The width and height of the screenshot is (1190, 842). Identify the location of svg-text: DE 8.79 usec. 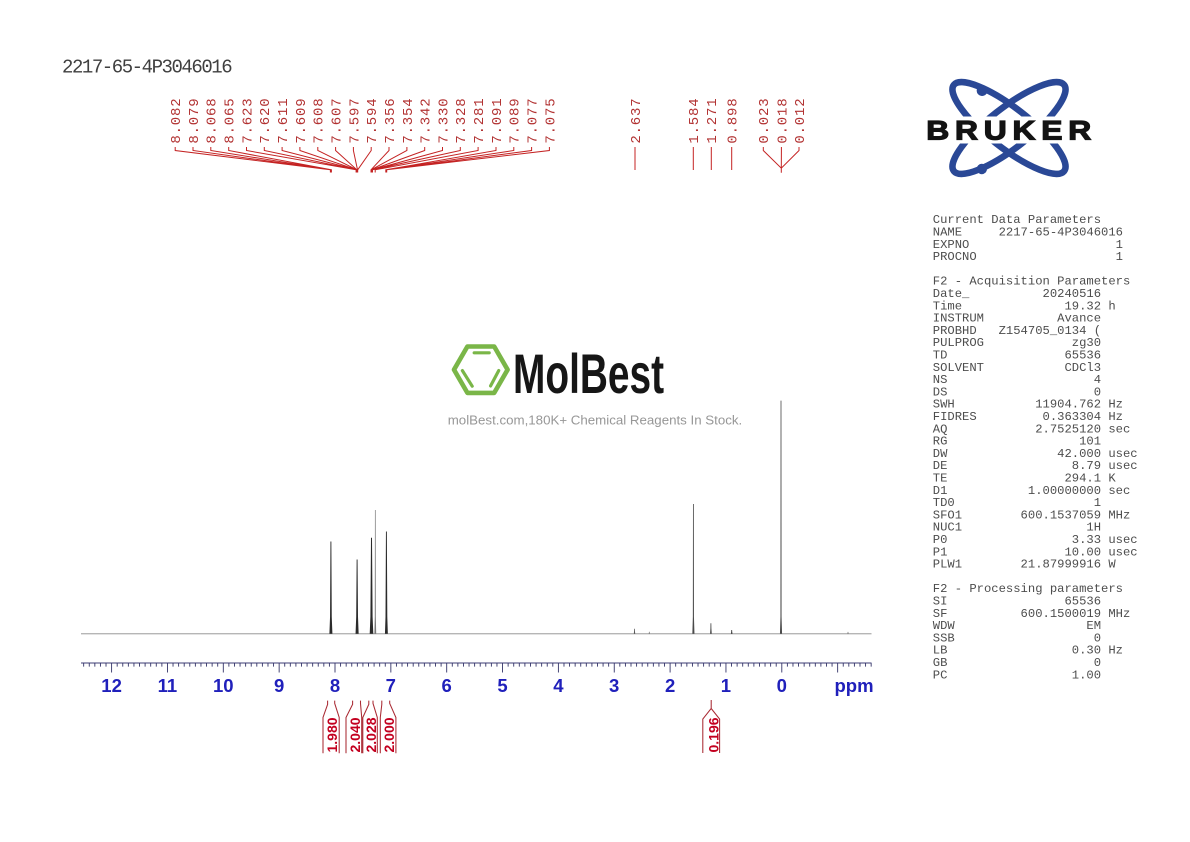
(1035, 466).